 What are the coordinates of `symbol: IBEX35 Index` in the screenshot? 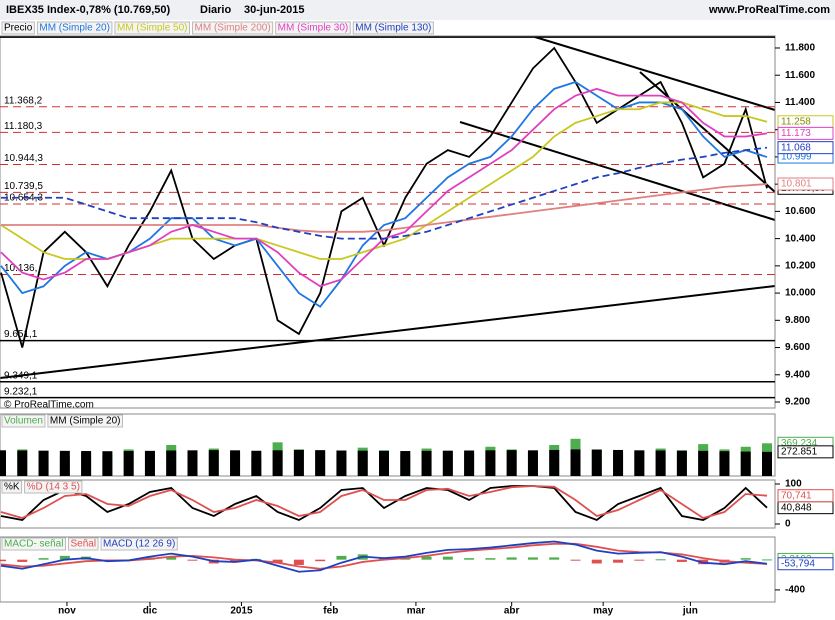 It's located at (41, 10).